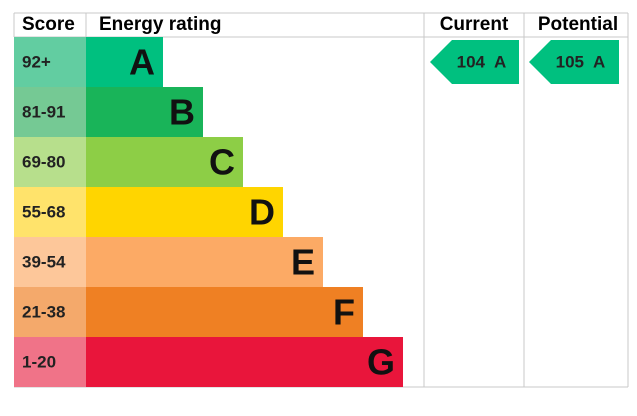 The width and height of the screenshot is (637, 416). I want to click on band-letter: D, so click(262, 212).